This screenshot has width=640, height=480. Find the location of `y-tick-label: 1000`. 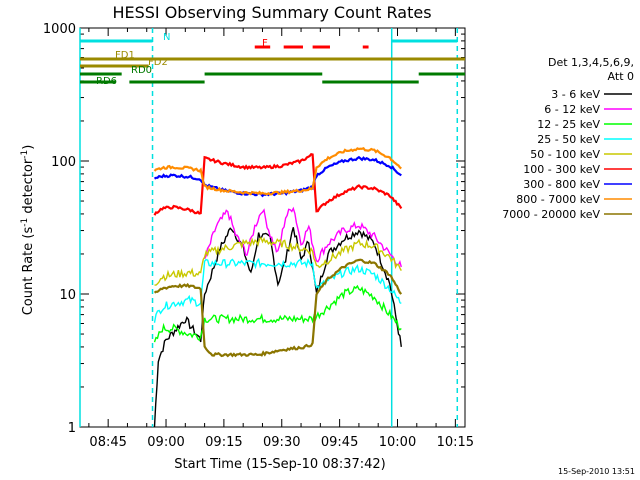

y-tick-label: 1000 is located at coordinates (59, 29).